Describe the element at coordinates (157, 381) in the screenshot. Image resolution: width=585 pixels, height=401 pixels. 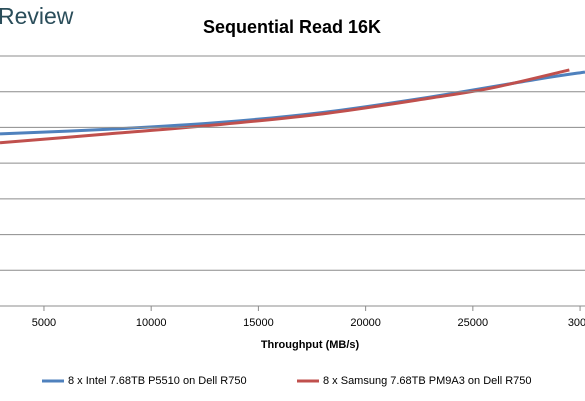
I see `legend-label: 8 x Intel 7.68TB P5510 on Dell R750` at that location.